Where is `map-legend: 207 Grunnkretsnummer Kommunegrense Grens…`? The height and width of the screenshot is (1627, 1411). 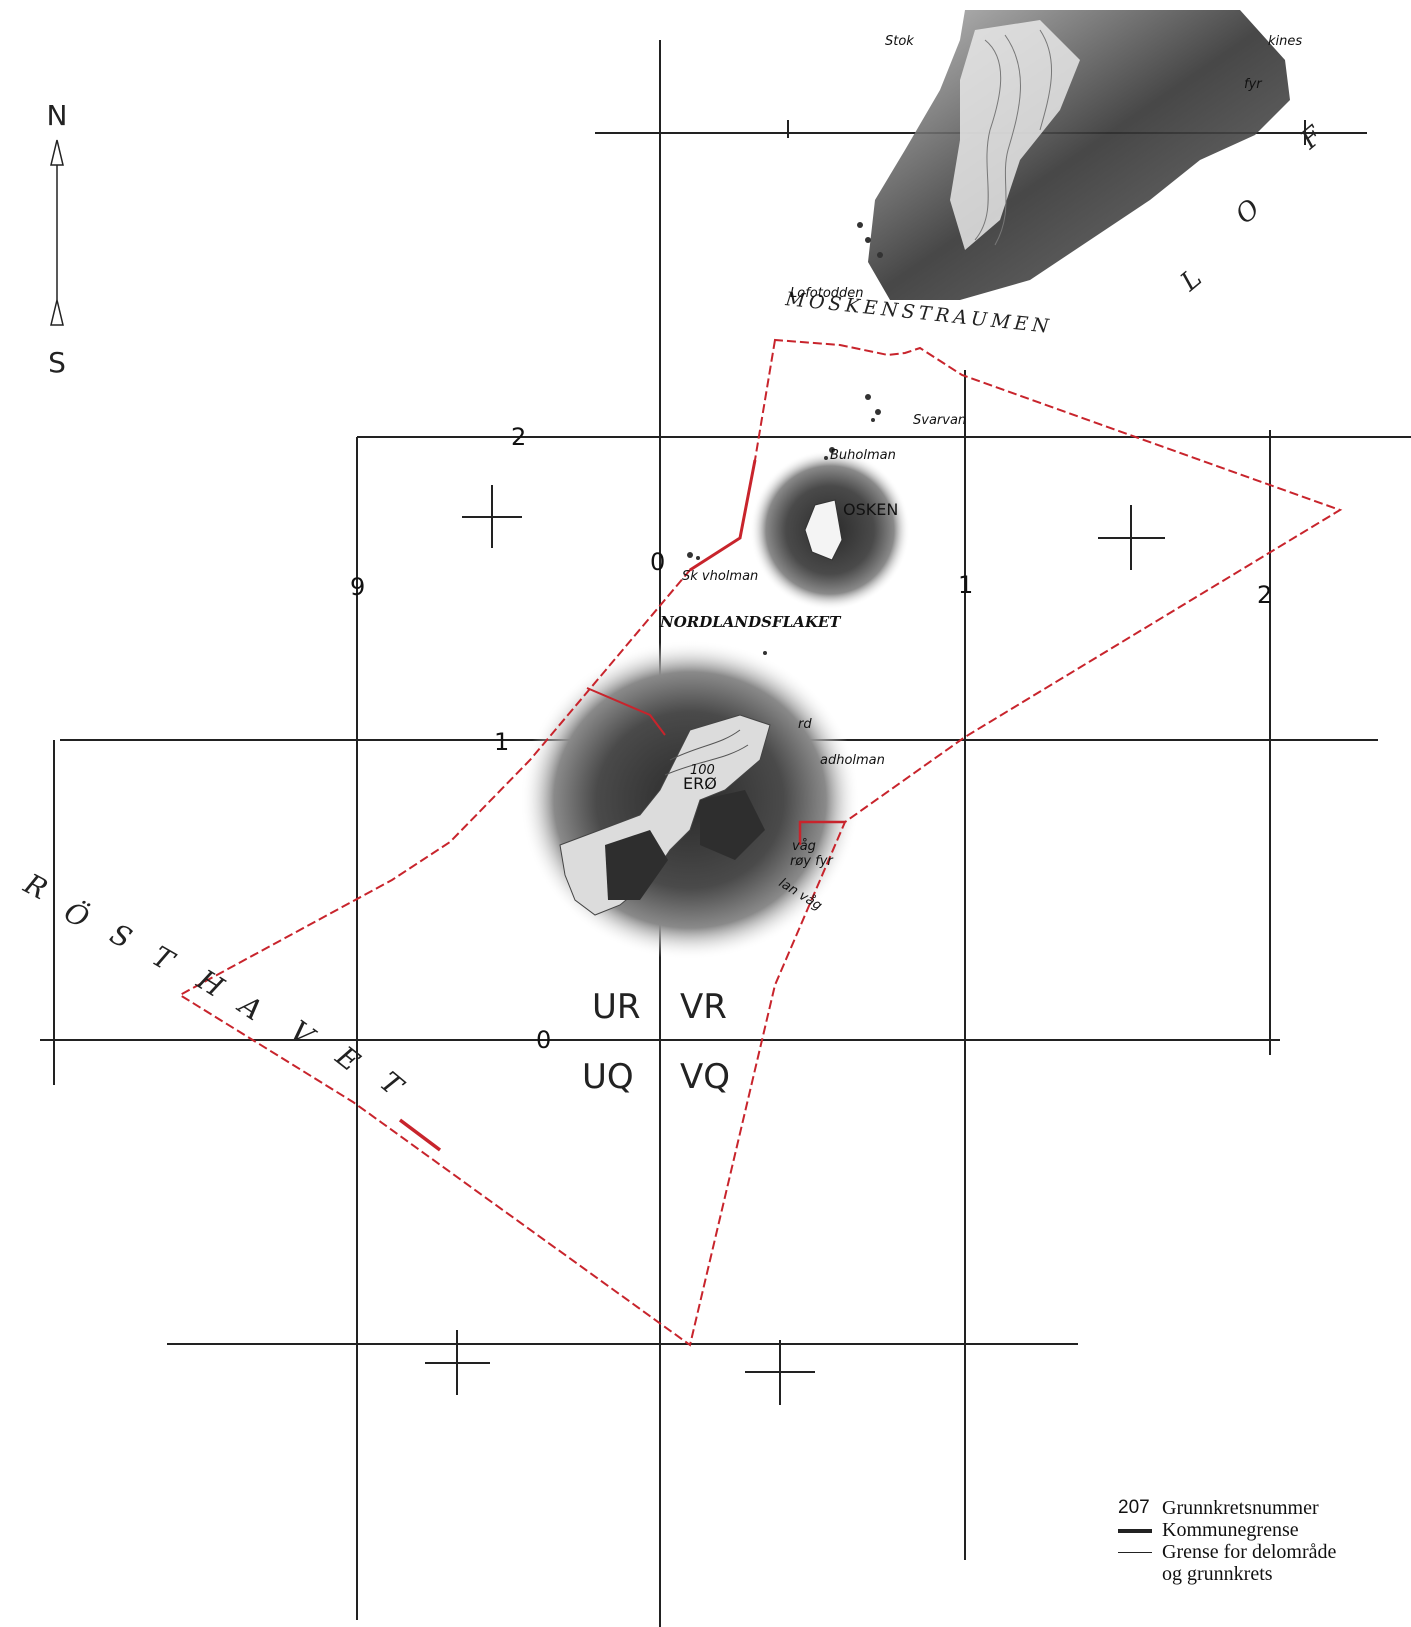 map-legend: 207 Grunnkretsnummer Kommunegrense Grens… is located at coordinates (1263, 1541).